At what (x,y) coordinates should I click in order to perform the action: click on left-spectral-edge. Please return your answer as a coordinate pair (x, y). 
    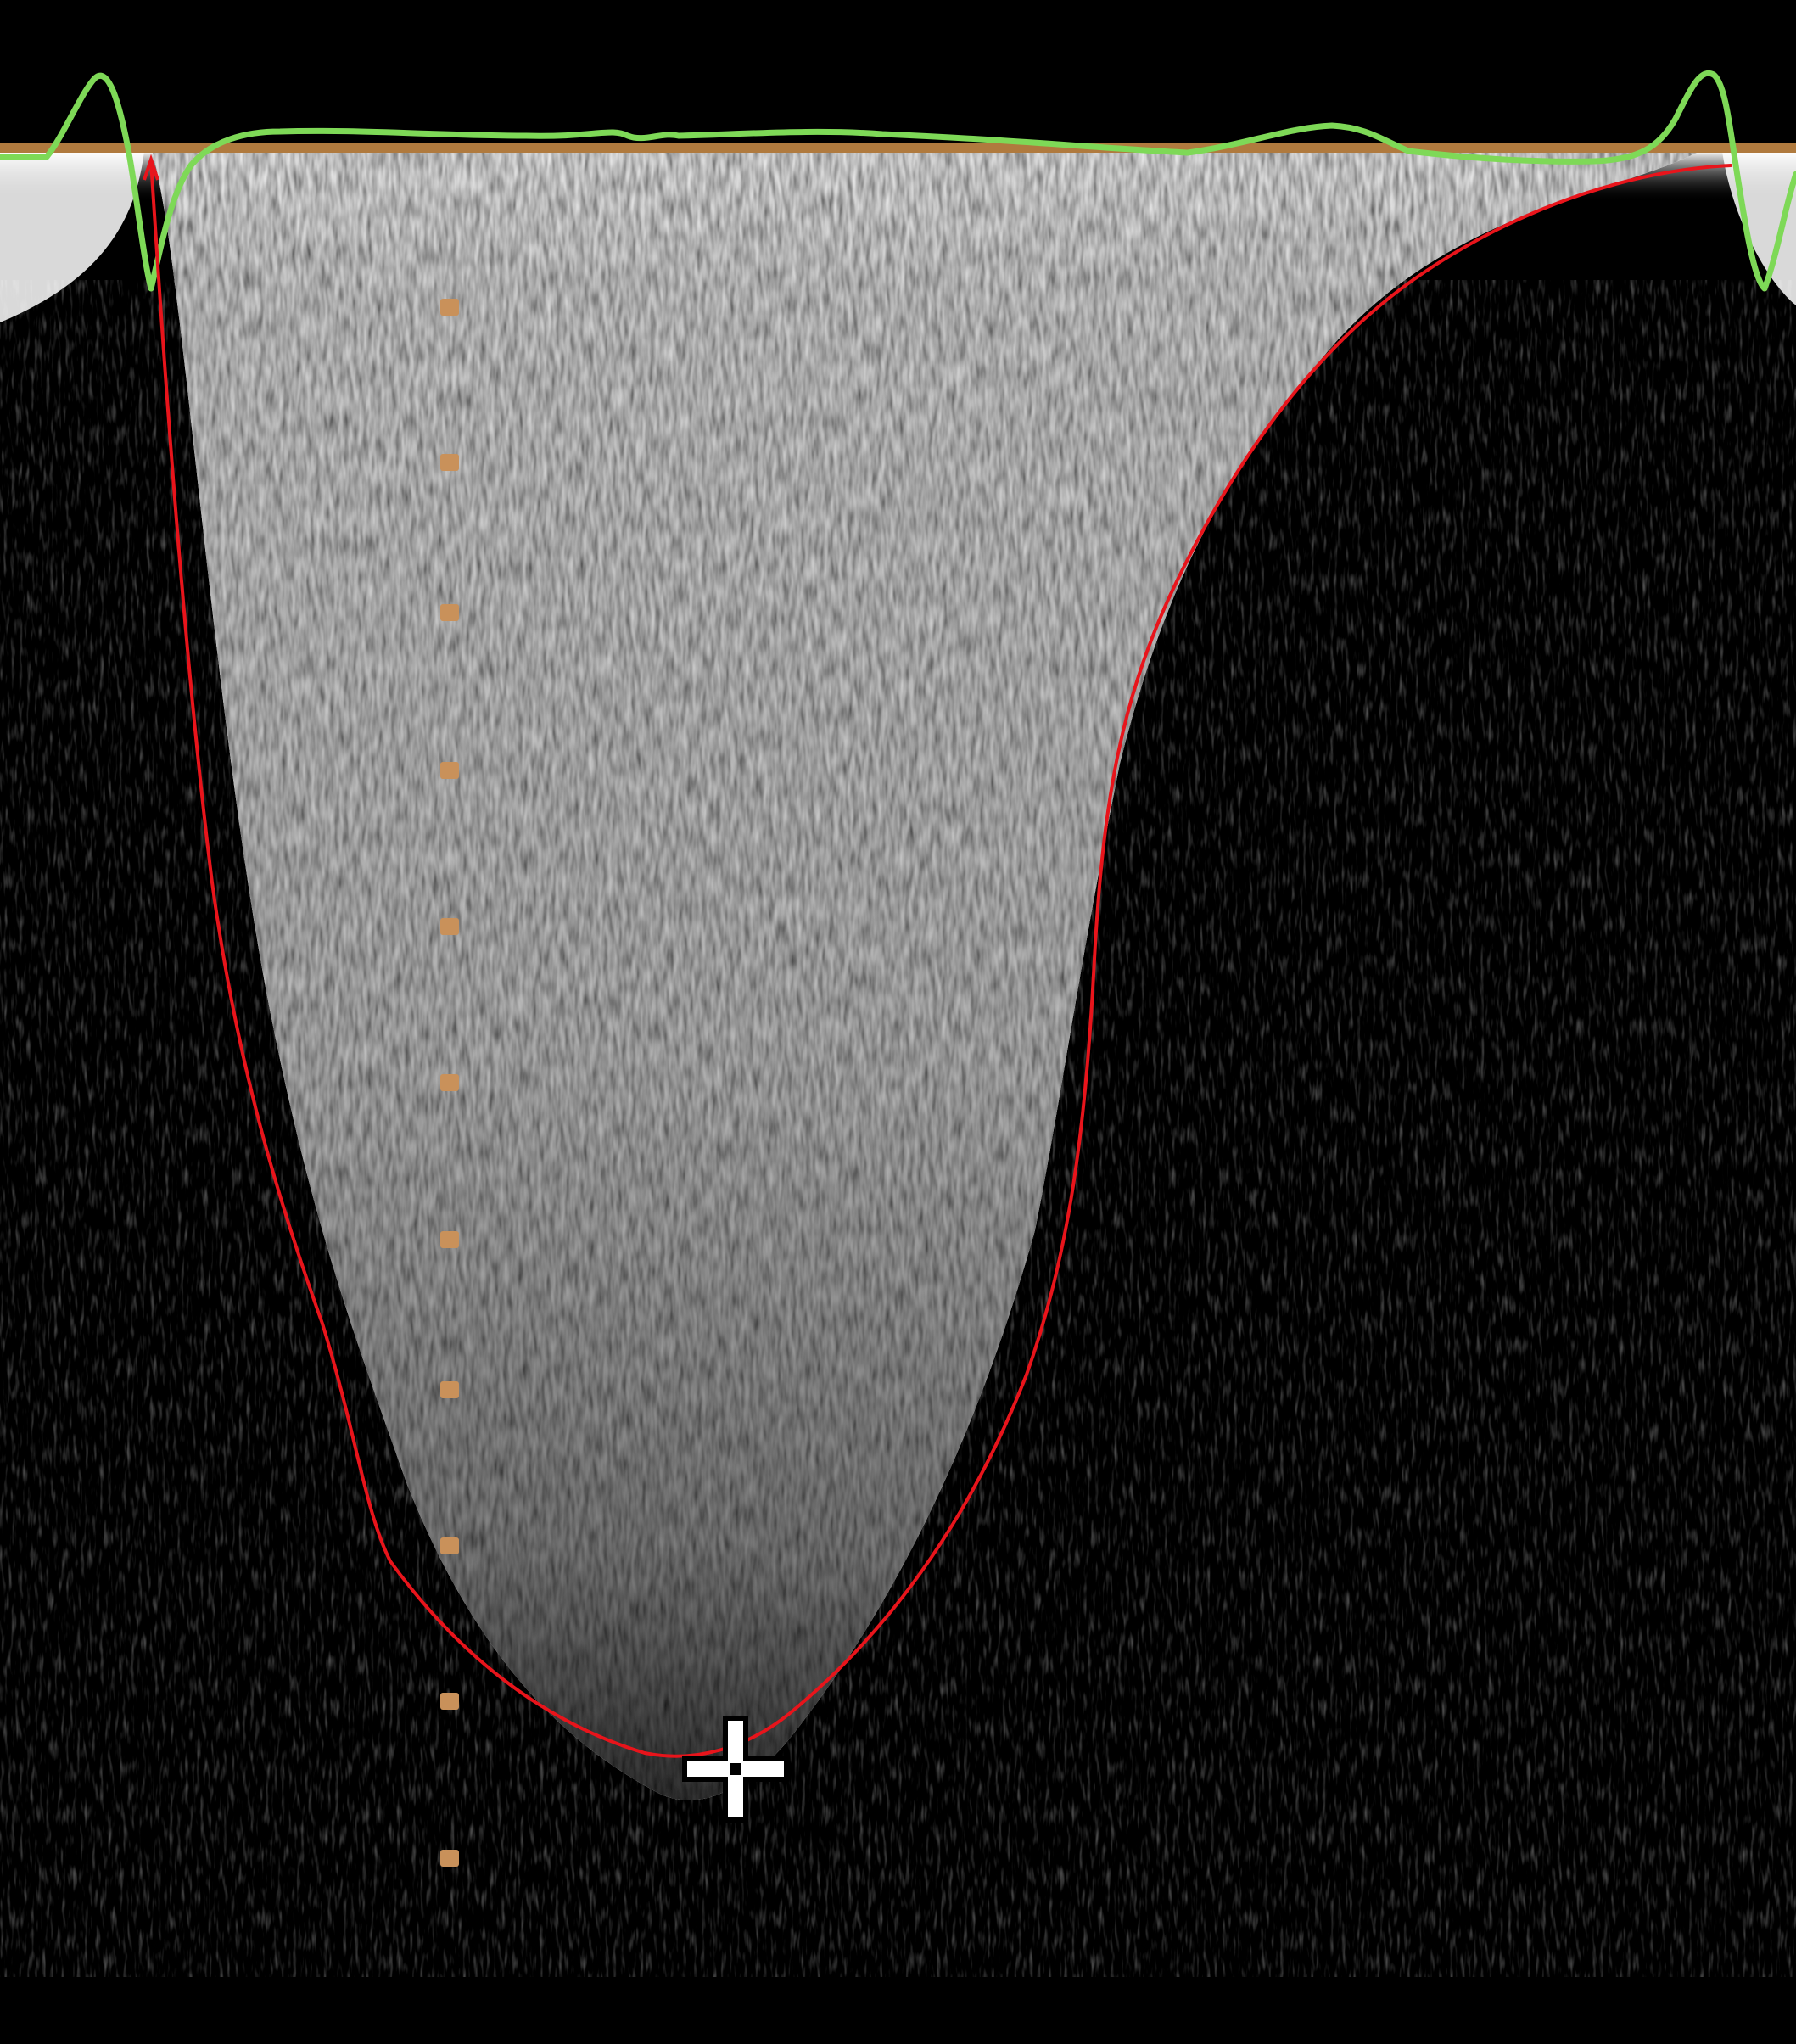
    Looking at the image, I should click on (72, 237).